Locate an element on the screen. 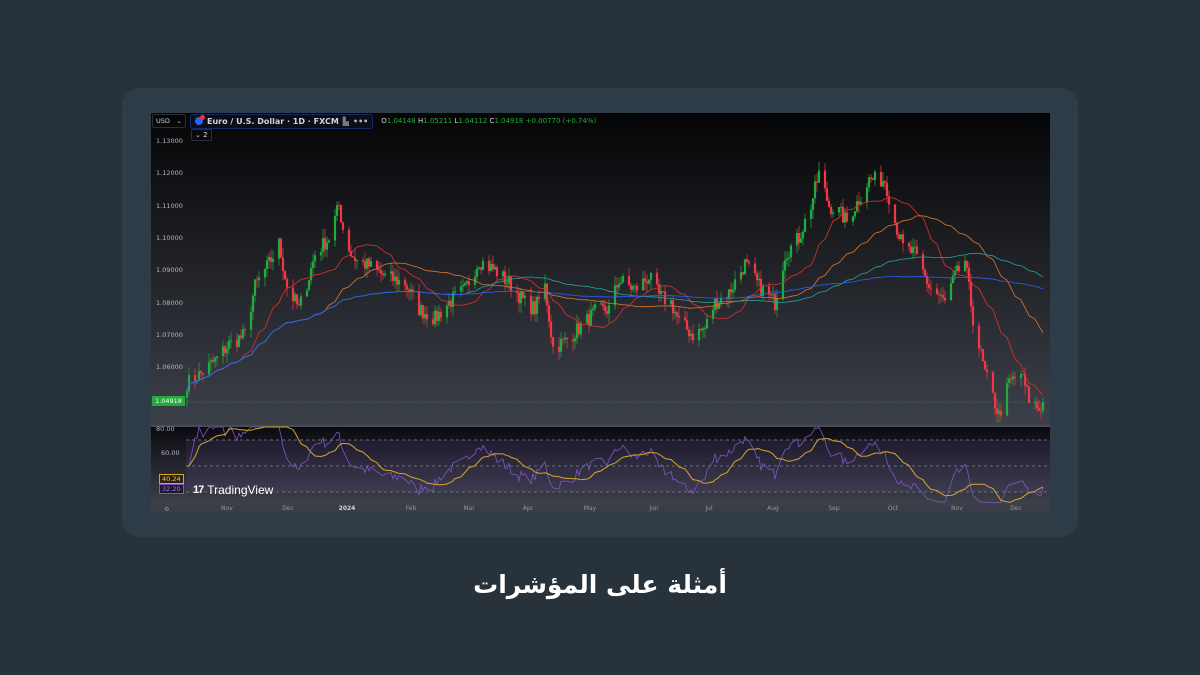  high-value: 1.05211 is located at coordinates (438, 121).